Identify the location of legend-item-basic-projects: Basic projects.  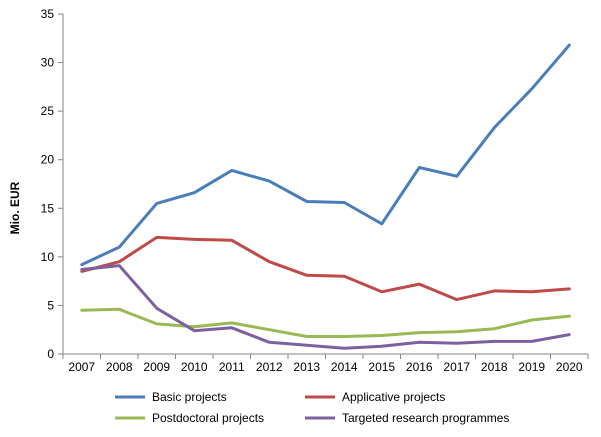
(171, 397).